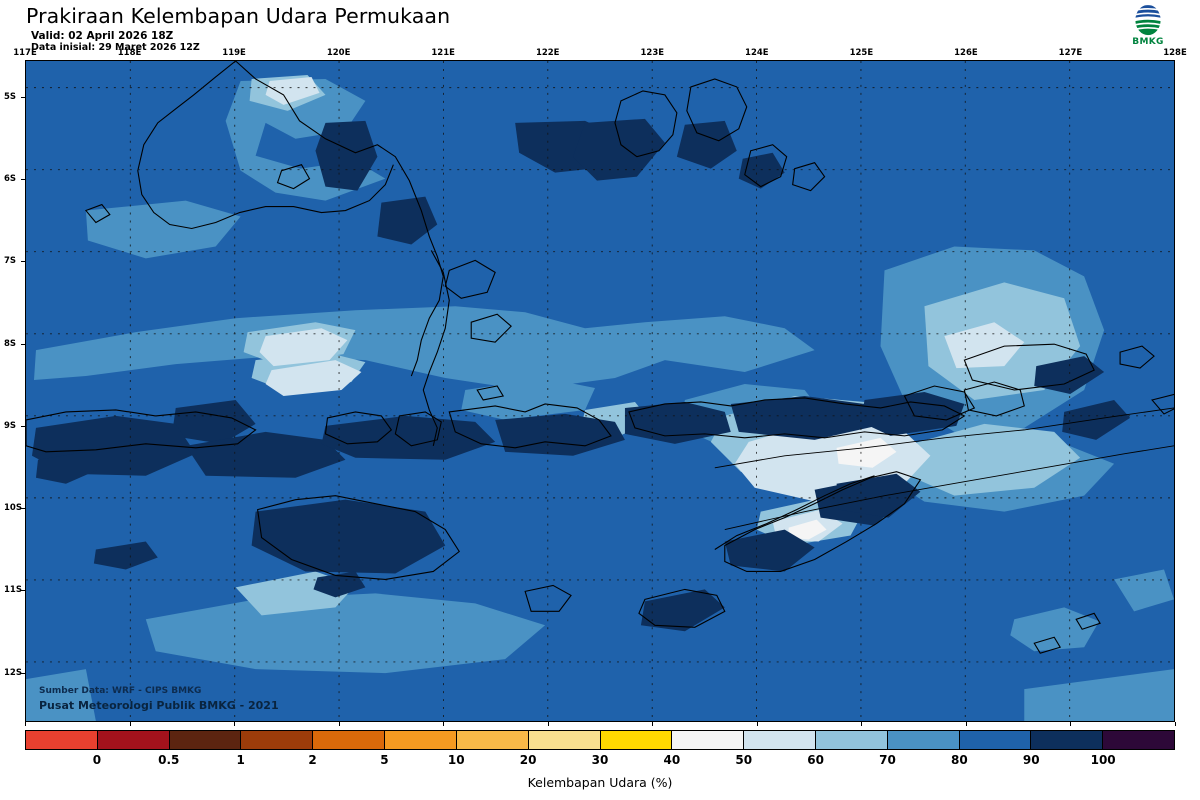 This screenshot has width=1200, height=800. I want to click on x-axis-label: 127E, so click(1070, 53).